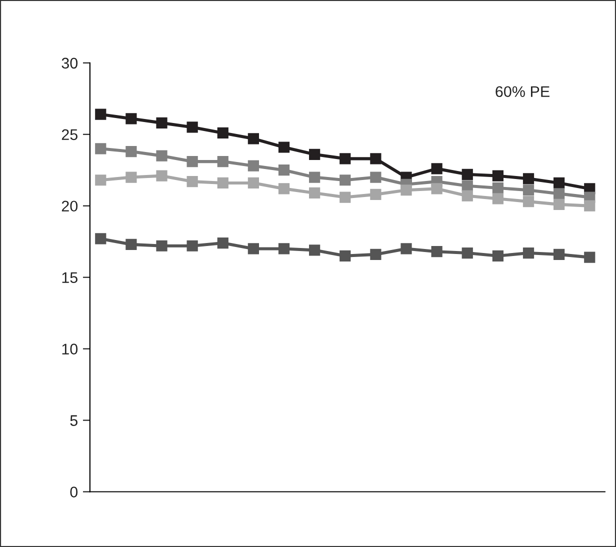  What do you see at coordinates (523, 92) in the screenshot?
I see `annotation: 60% PE` at bounding box center [523, 92].